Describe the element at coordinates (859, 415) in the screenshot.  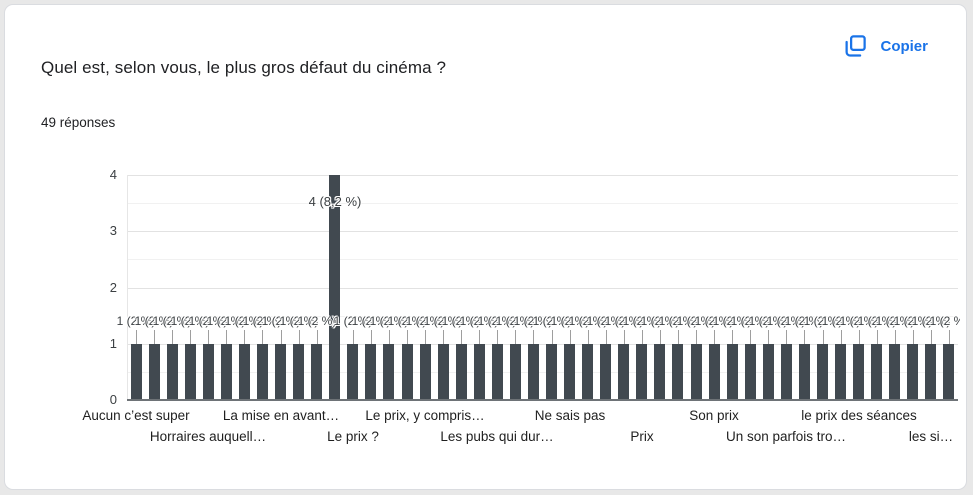
I see `x-axis-label: le prix des séances` at that location.